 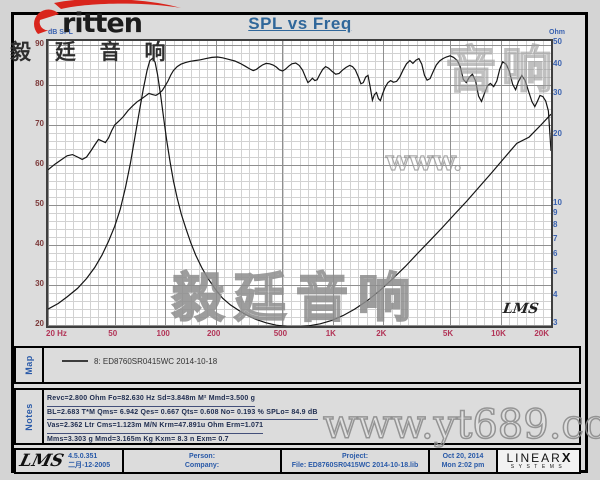 I want to click on map-label: Map, so click(x=29, y=365).